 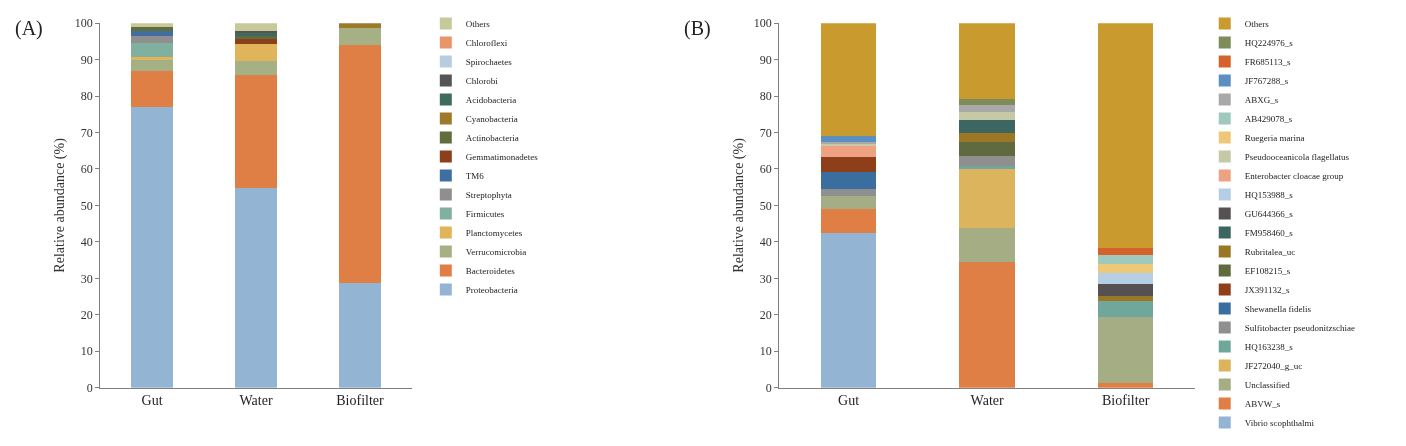 What do you see at coordinates (502, 156) in the screenshot?
I see `legend-label: Gemmatimonadetes` at bounding box center [502, 156].